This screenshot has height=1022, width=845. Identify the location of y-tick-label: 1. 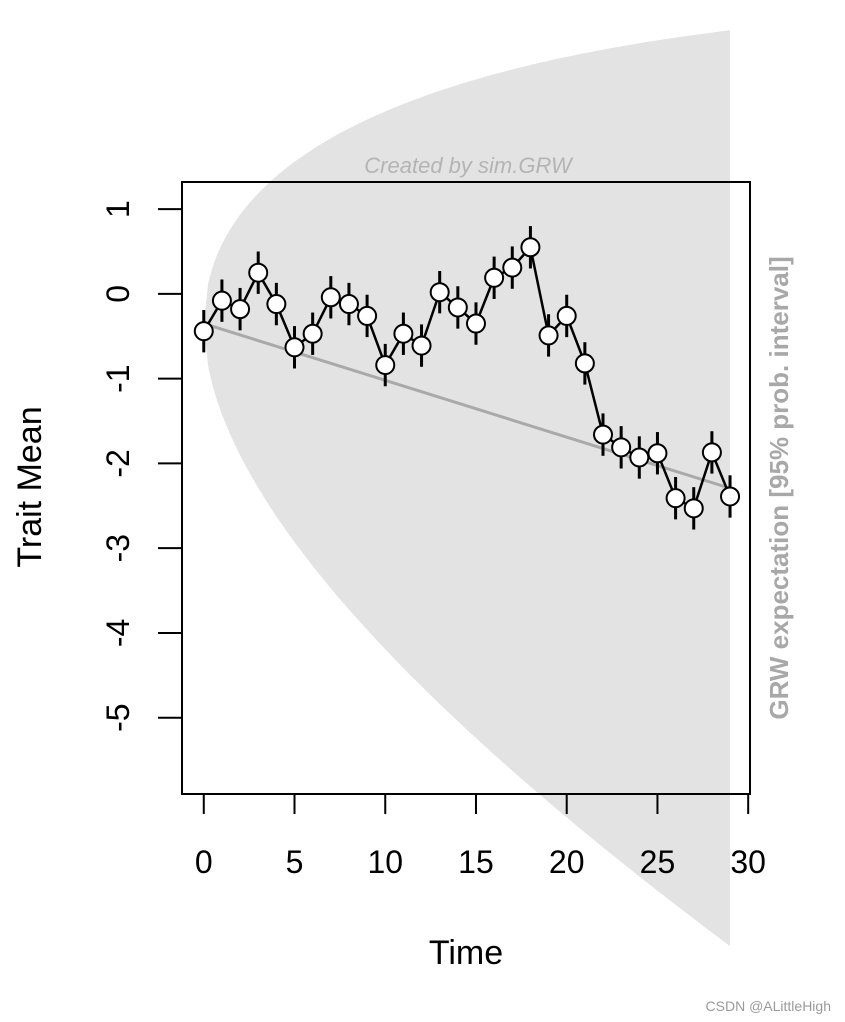
(118, 209).